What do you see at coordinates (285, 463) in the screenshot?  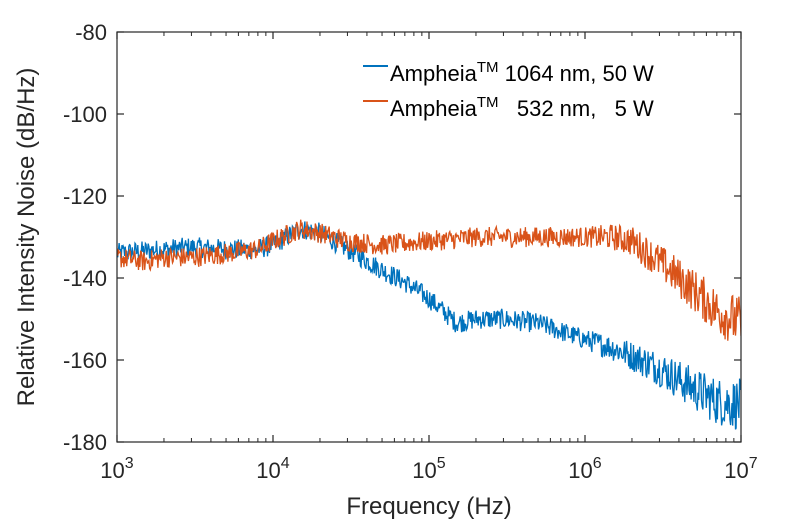 I see `x-tick-exp: 4` at bounding box center [285, 463].